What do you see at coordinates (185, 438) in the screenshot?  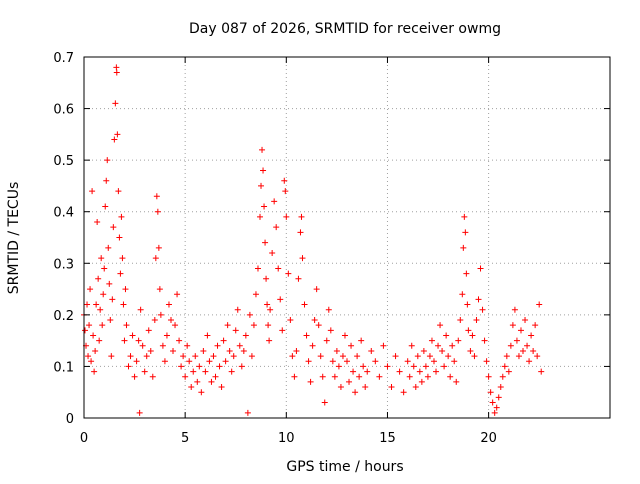 I see `x-tick-label: 5` at bounding box center [185, 438].